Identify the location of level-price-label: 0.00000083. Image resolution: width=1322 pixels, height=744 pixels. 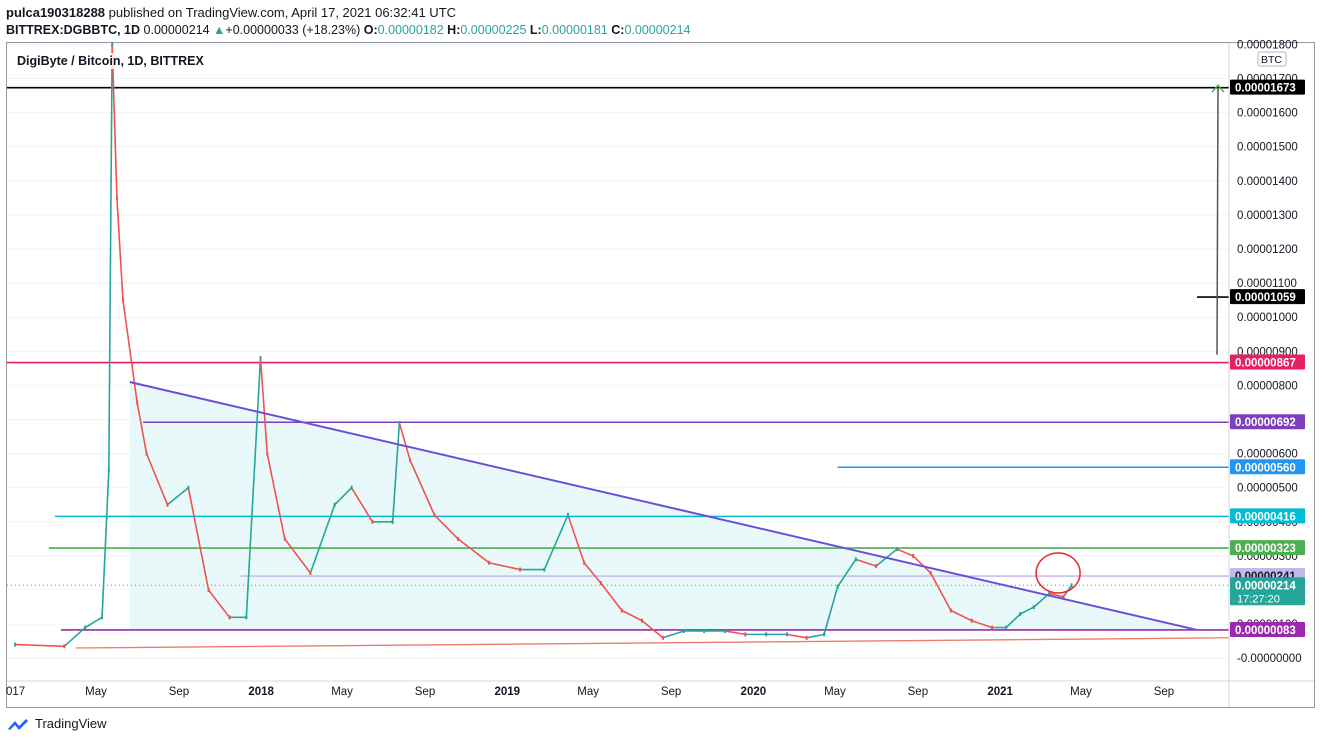
(1265, 631).